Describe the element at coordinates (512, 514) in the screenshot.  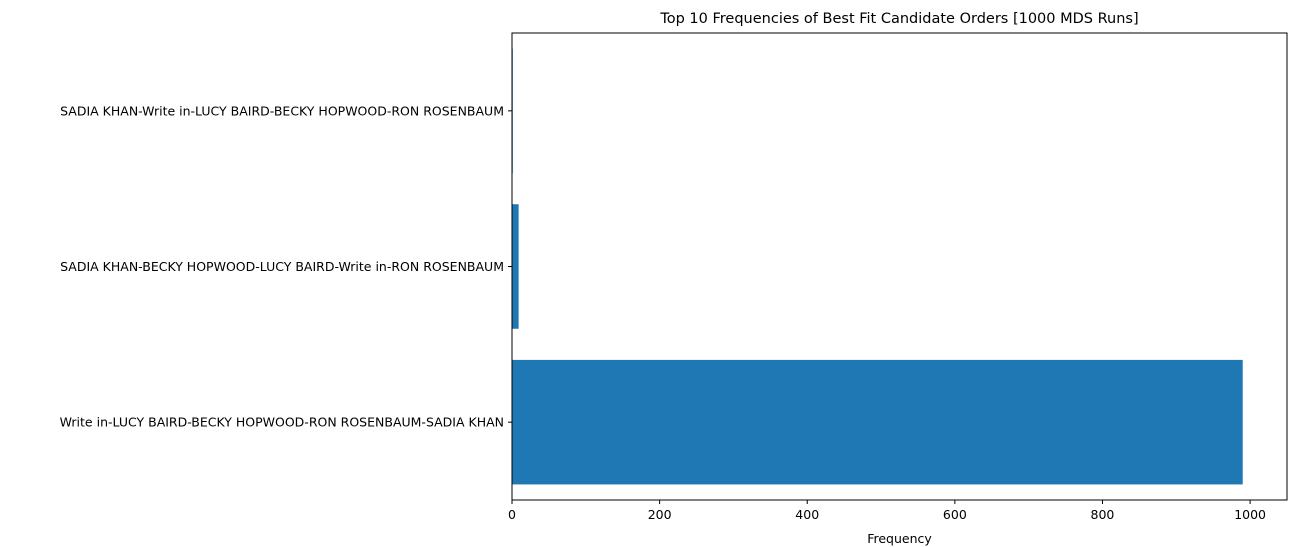
I see `x-tick-label: 0` at that location.